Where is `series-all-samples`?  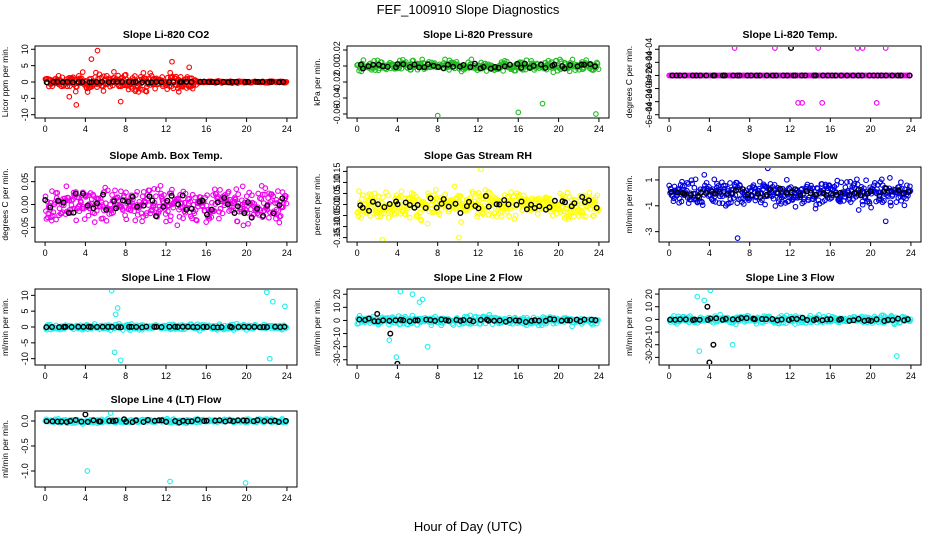
series-all-samples is located at coordinates (790, 324).